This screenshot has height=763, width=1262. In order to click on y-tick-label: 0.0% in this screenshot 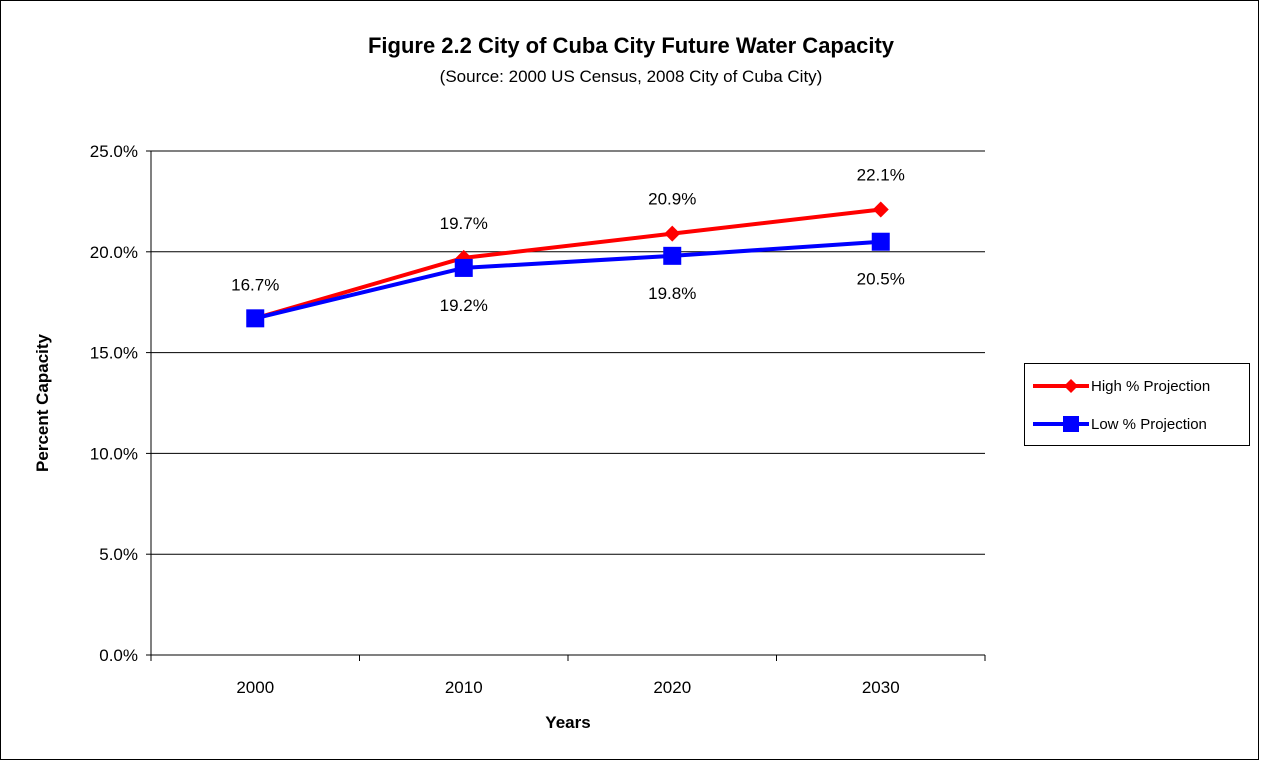, I will do `click(118, 655)`.